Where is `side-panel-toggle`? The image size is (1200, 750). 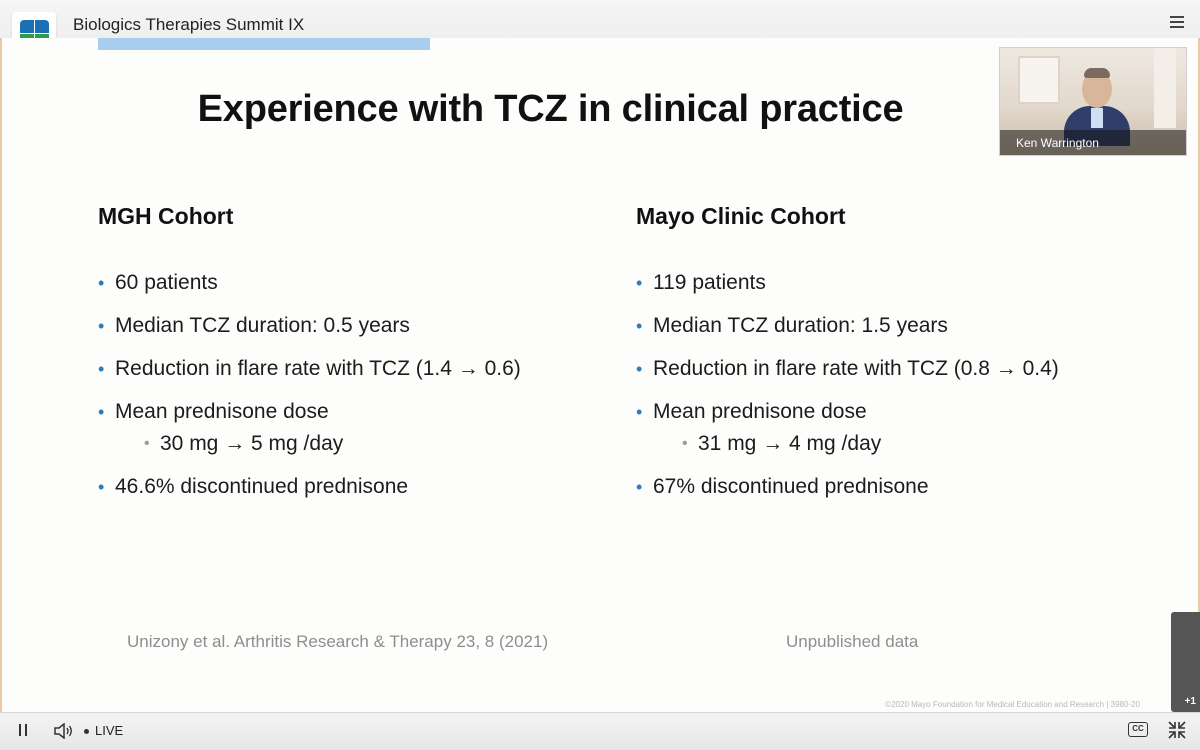
side-panel-toggle is located at coordinates (1185, 662).